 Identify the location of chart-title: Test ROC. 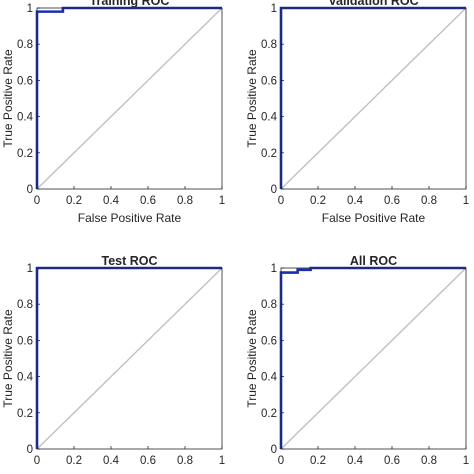
(129, 261).